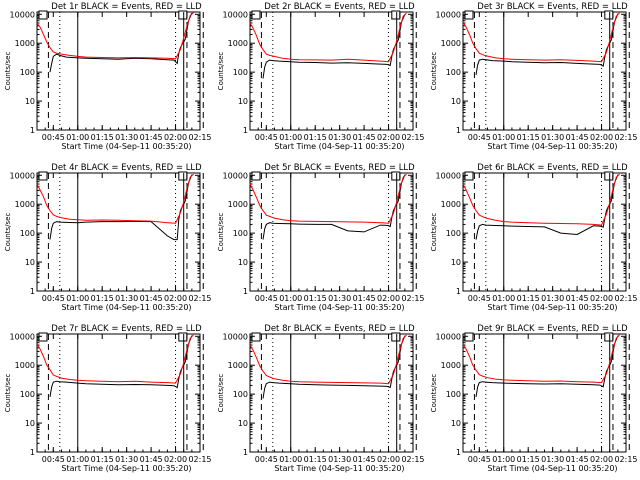 The width and height of the screenshot is (640, 480). I want to click on x-tick-label: 01:00, so click(503, 137).